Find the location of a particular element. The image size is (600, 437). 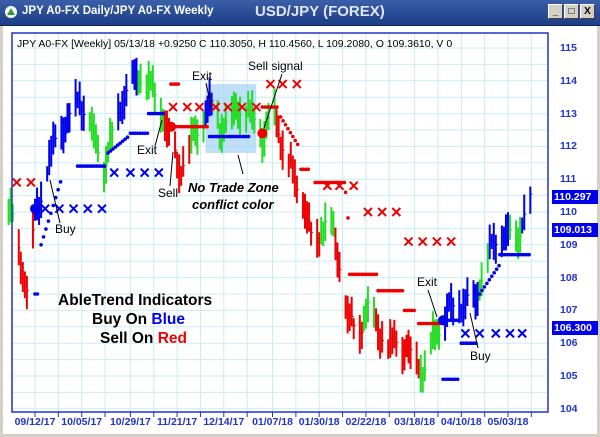

x-tick-label: 05/03/18 is located at coordinates (508, 422).